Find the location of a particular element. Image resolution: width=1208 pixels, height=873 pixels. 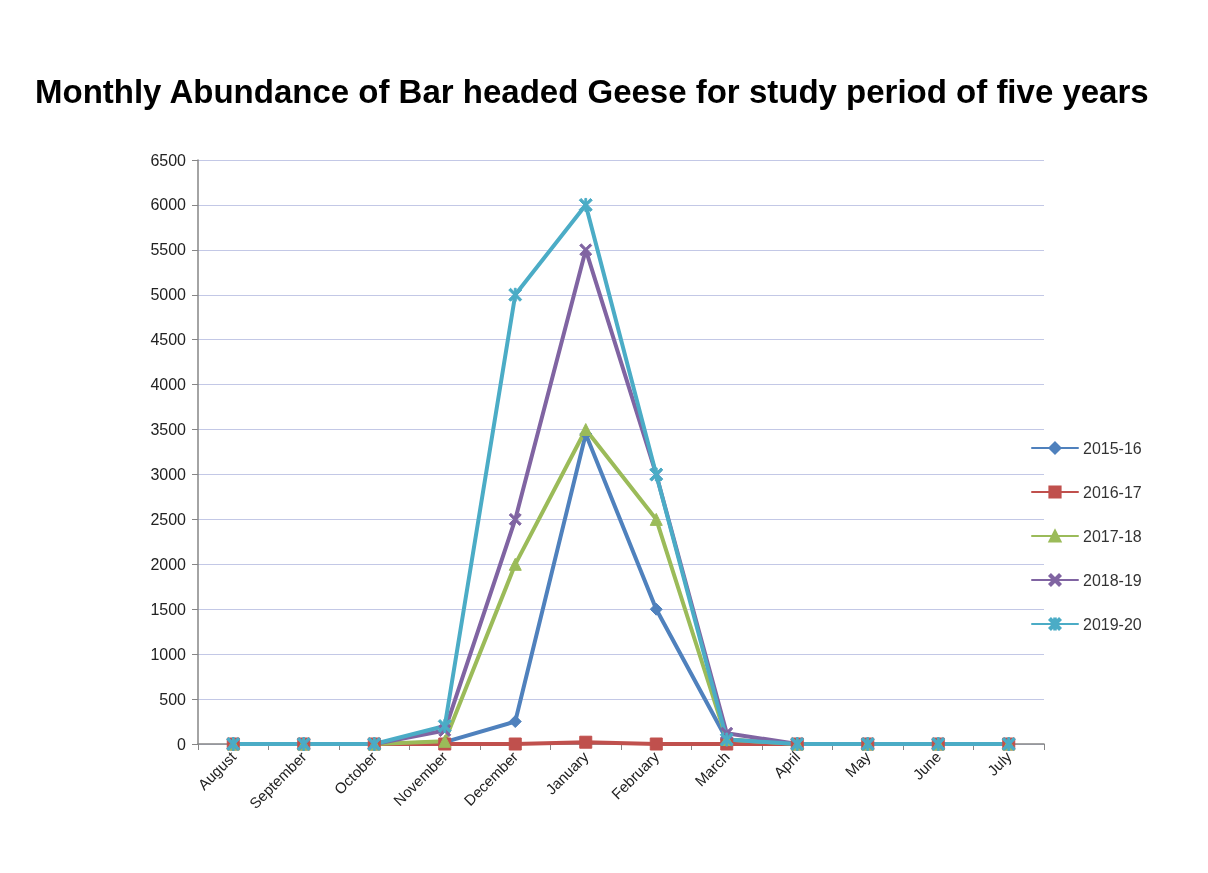

y-tick-label: 3000 is located at coordinates (168, 474).